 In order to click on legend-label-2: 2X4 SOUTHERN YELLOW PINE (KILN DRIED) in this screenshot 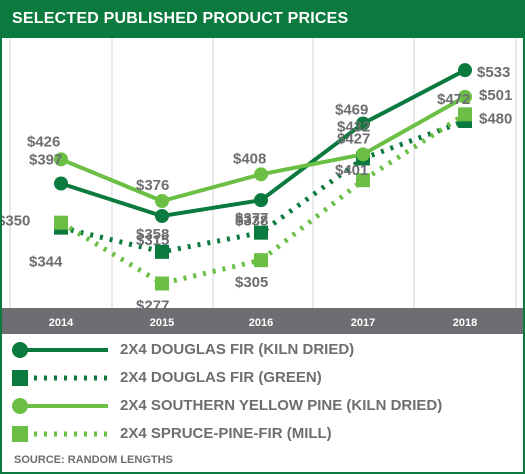, I will do `click(281, 405)`.